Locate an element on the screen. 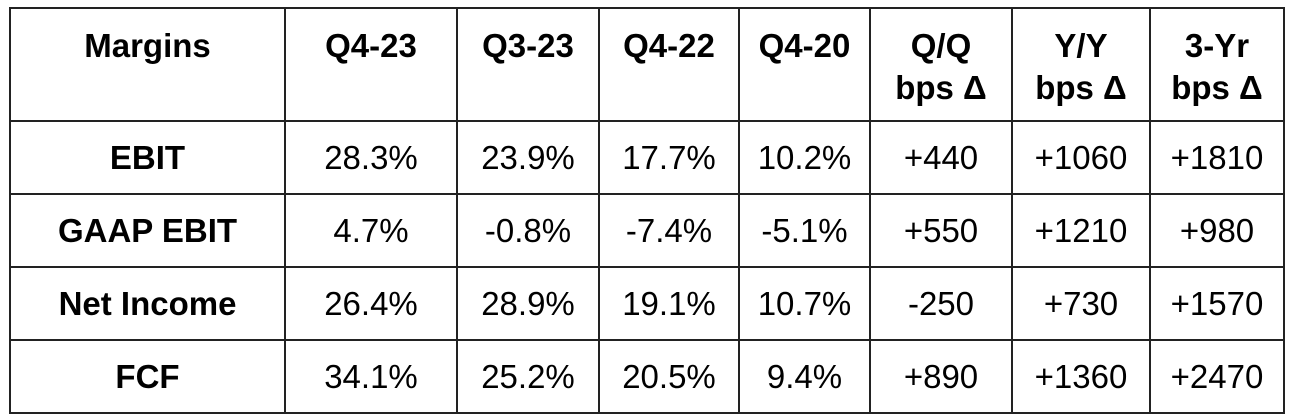 The width and height of the screenshot is (1292, 414). header-cell: Q3-23 is located at coordinates (528, 64).